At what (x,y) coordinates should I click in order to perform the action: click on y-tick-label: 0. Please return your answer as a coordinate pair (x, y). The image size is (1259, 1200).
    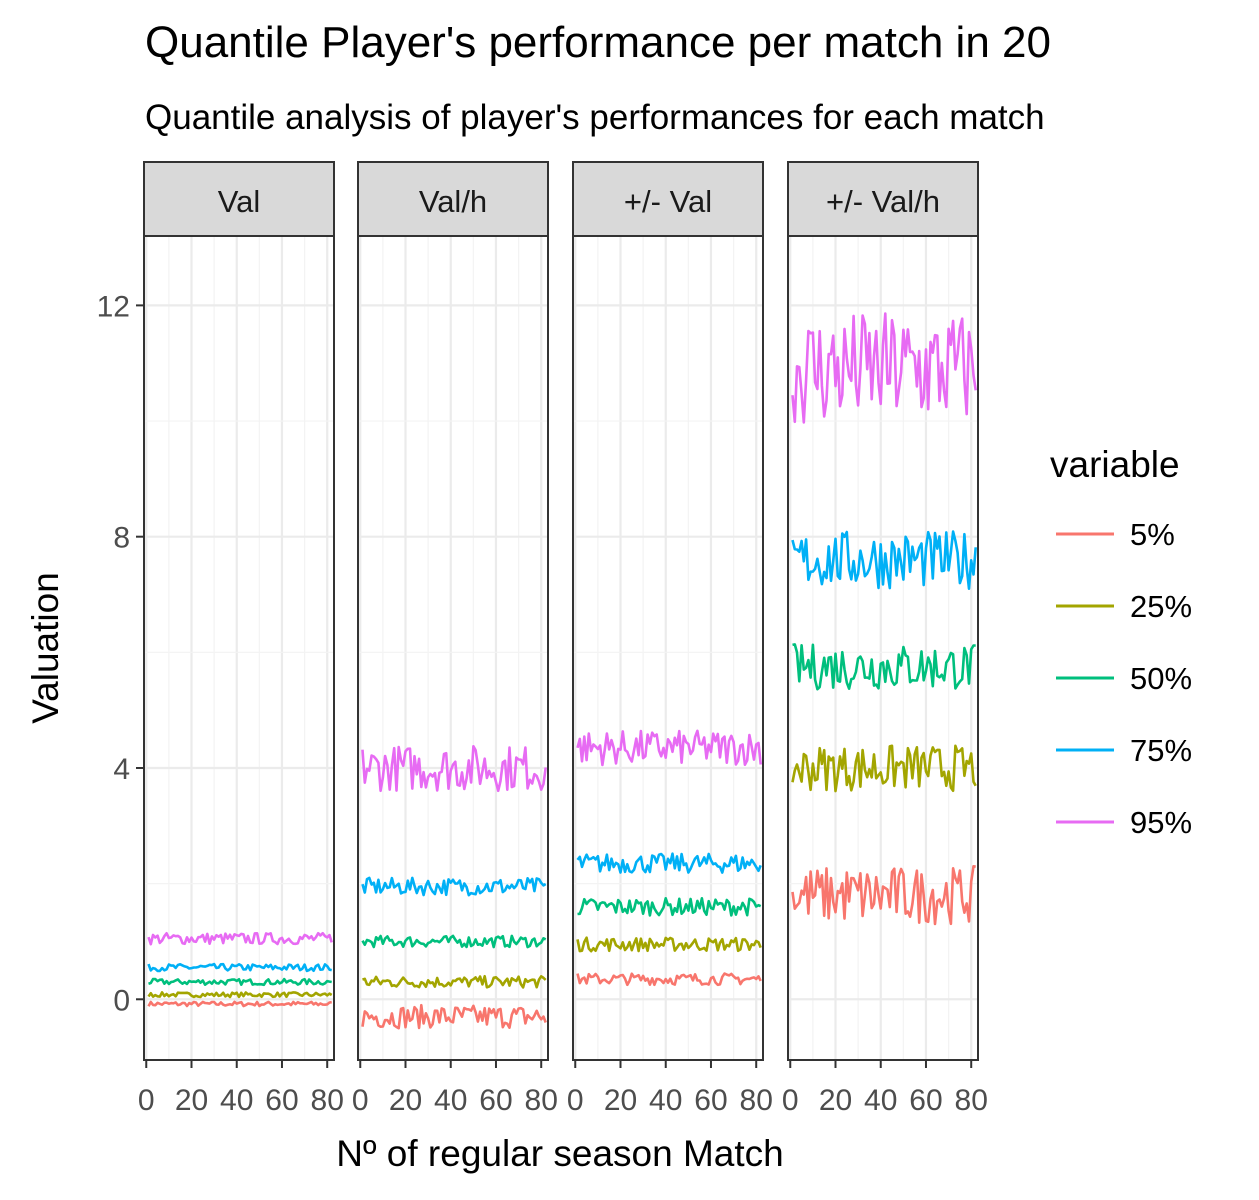
    Looking at the image, I should click on (121, 1000).